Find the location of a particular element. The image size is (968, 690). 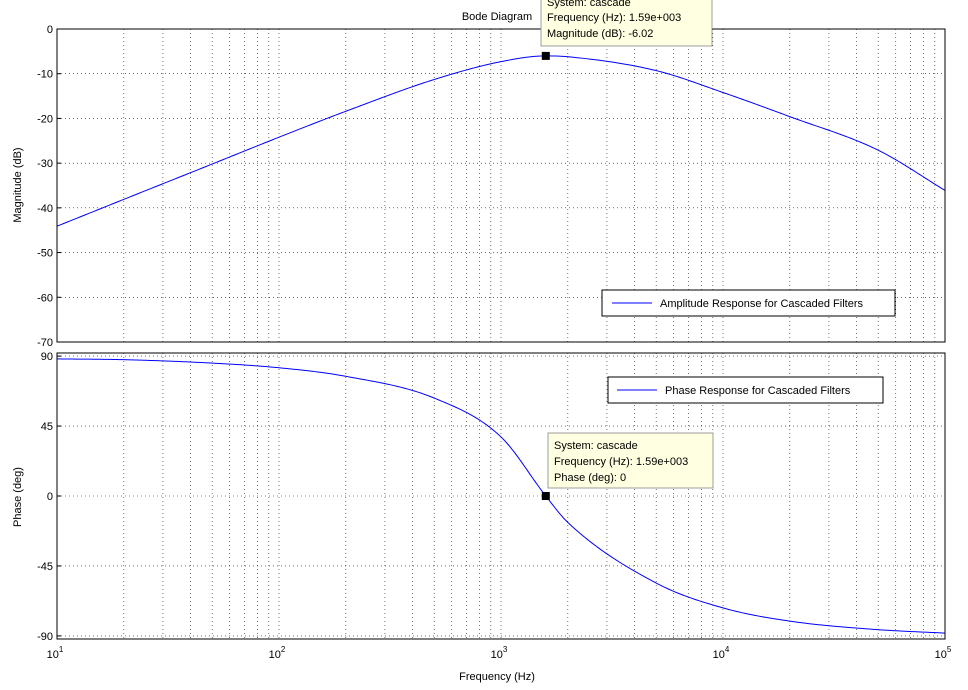

amplitude-legend: Amplitude Response for Cascaded Filters is located at coordinates (748, 303).